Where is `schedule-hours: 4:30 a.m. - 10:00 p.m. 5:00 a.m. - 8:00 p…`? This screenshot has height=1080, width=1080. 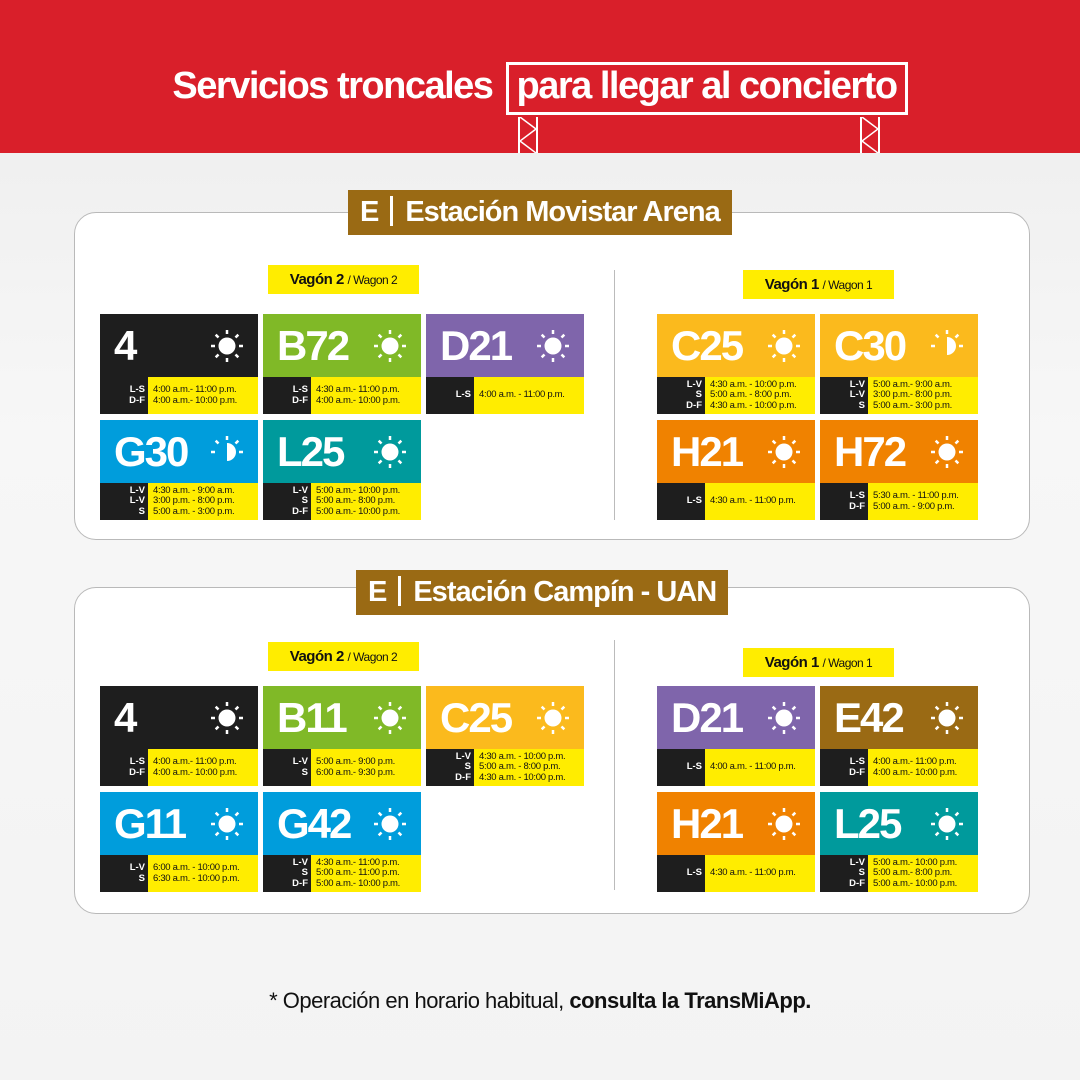
schedule-hours: 4:30 a.m. - 10:00 p.m. 5:00 a.m. - 8:00 p… is located at coordinates (529, 767).